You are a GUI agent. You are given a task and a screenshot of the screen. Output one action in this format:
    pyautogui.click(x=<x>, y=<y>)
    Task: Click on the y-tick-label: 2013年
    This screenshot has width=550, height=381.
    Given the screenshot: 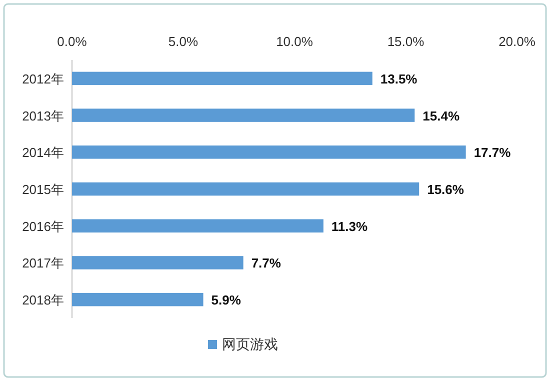 What is the action you would take?
    pyautogui.click(x=43, y=116)
    